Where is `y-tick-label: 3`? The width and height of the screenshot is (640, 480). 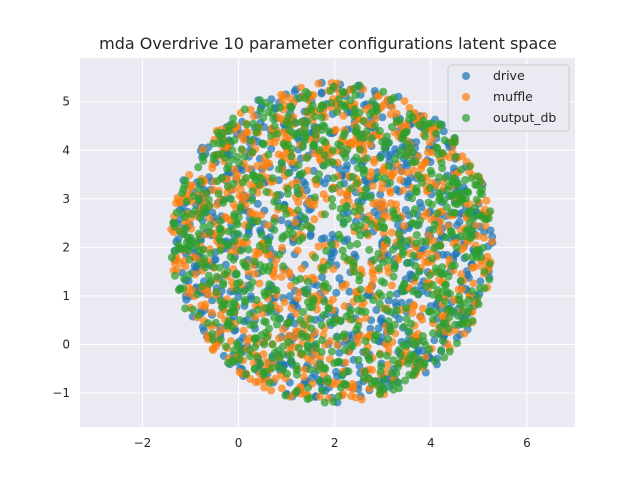
y-tick-label: 3 is located at coordinates (66, 199).